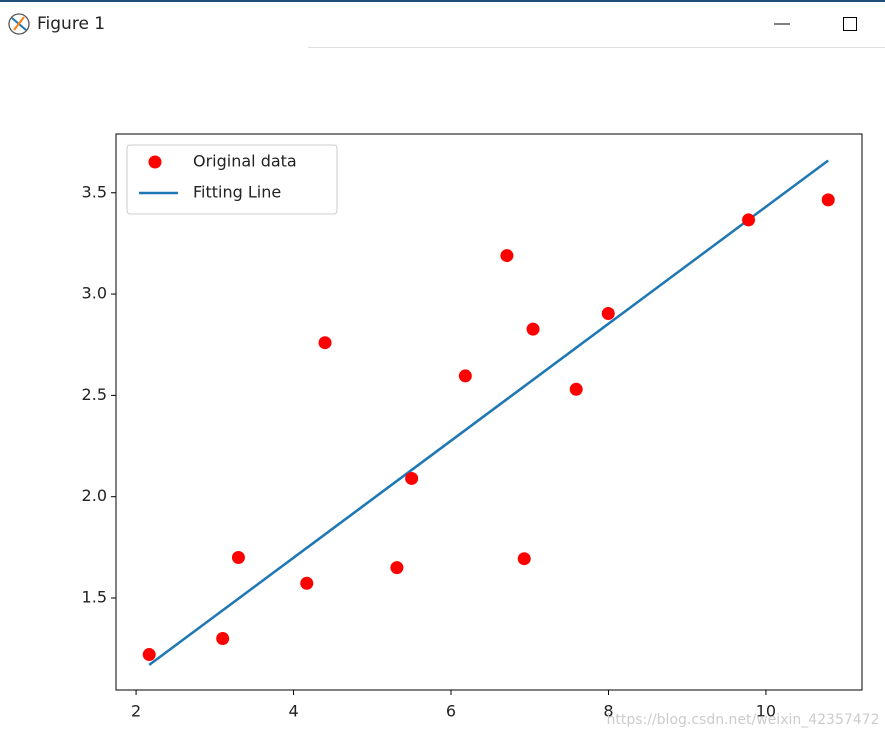  What do you see at coordinates (237, 192) in the screenshot?
I see `legend-label: Fitting Line` at bounding box center [237, 192].